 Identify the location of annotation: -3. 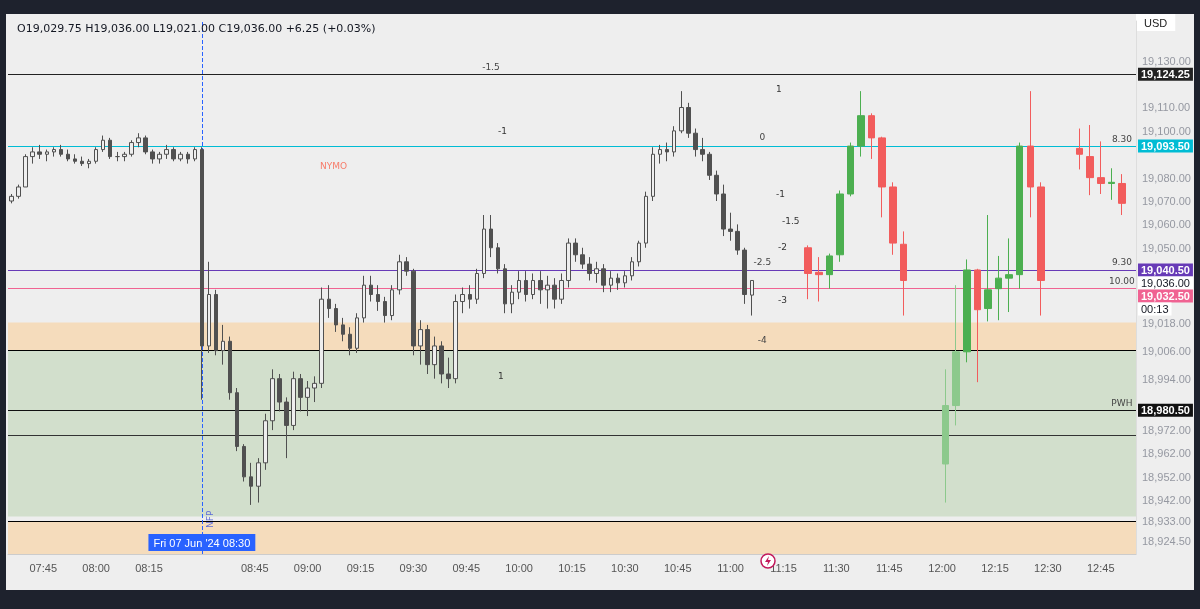
(782, 300).